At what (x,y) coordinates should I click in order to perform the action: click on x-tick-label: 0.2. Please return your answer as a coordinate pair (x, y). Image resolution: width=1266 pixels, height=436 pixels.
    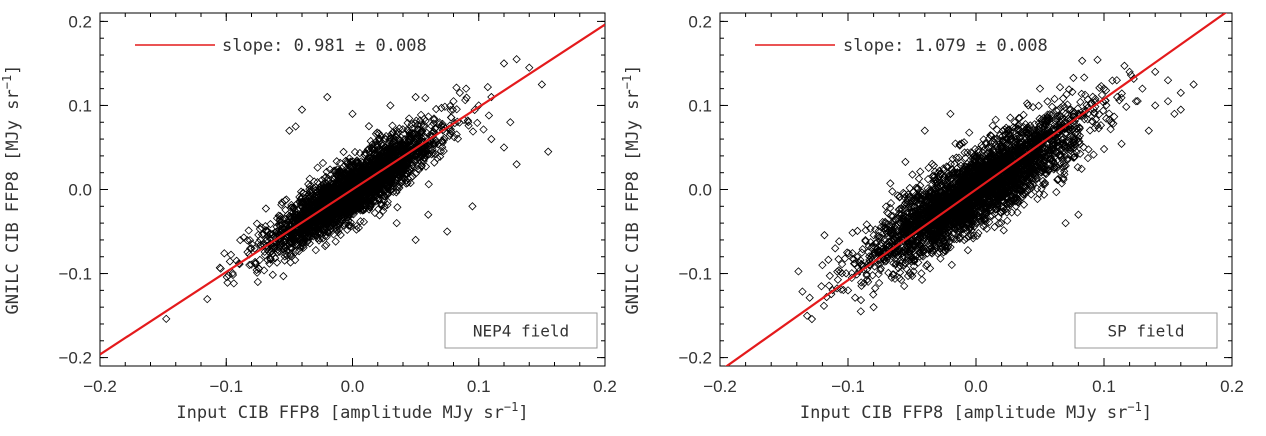
    Looking at the image, I should click on (605, 386).